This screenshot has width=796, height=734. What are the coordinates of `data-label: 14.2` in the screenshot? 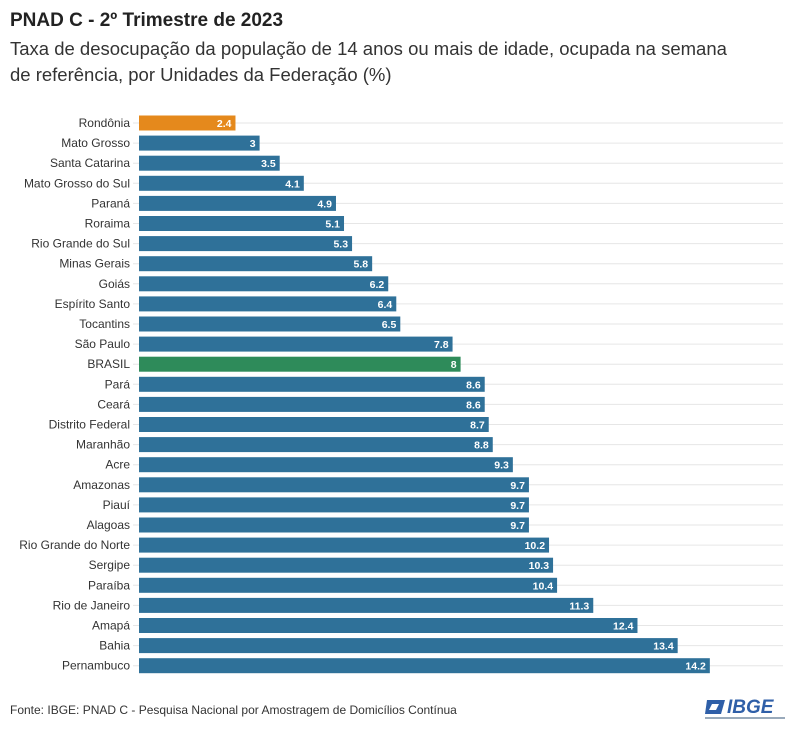 It's located at (695, 667).